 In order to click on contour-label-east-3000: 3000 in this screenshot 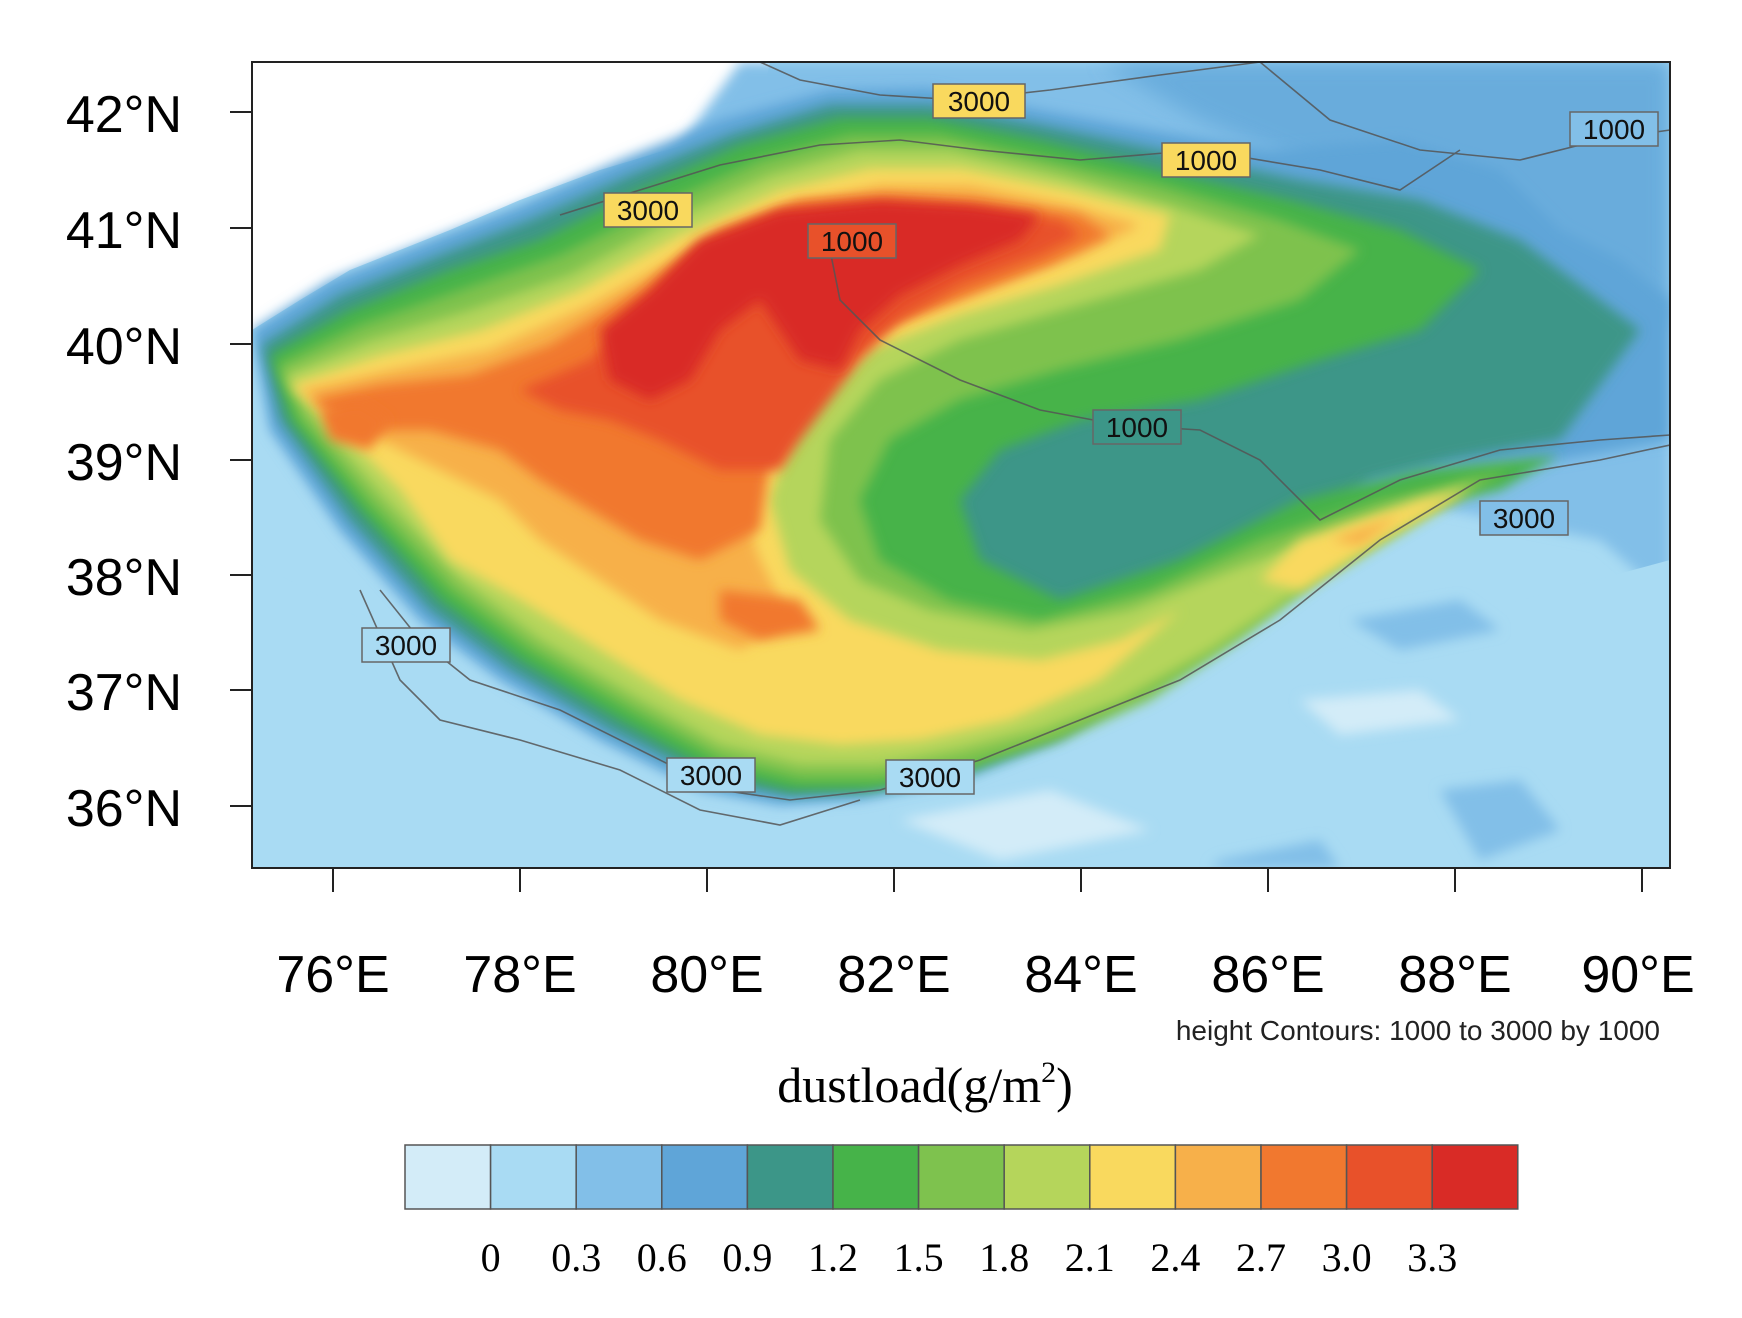, I will do `click(1524, 518)`.